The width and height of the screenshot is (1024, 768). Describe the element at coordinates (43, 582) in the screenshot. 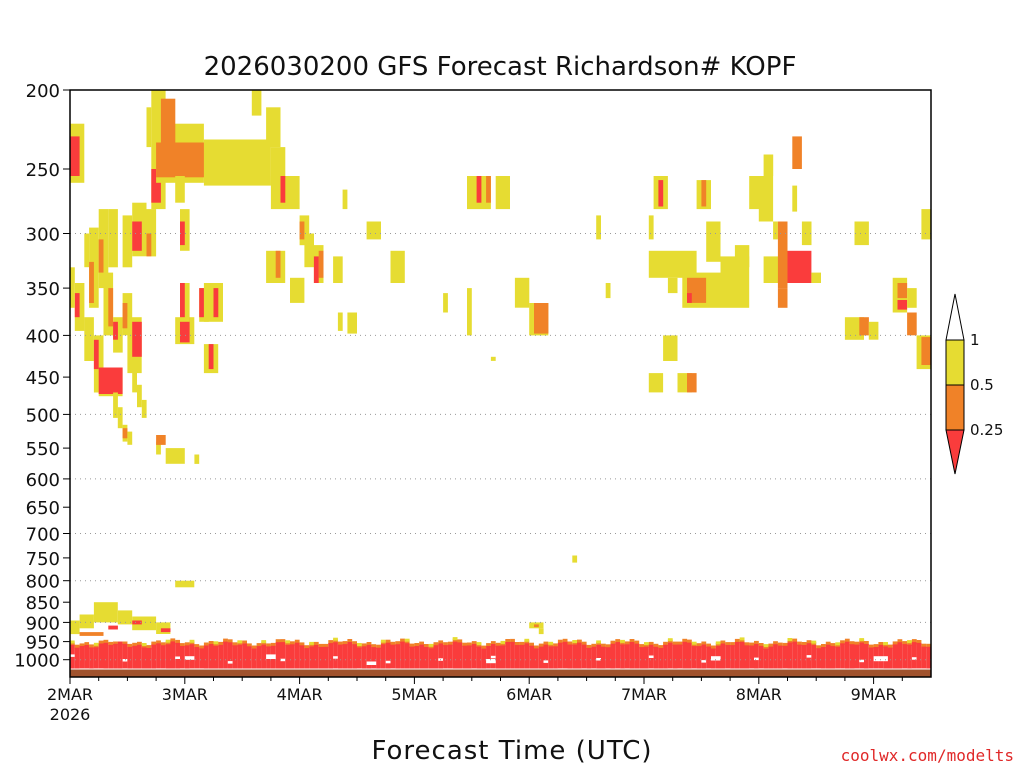

I see `y-tick-label: 800` at that location.